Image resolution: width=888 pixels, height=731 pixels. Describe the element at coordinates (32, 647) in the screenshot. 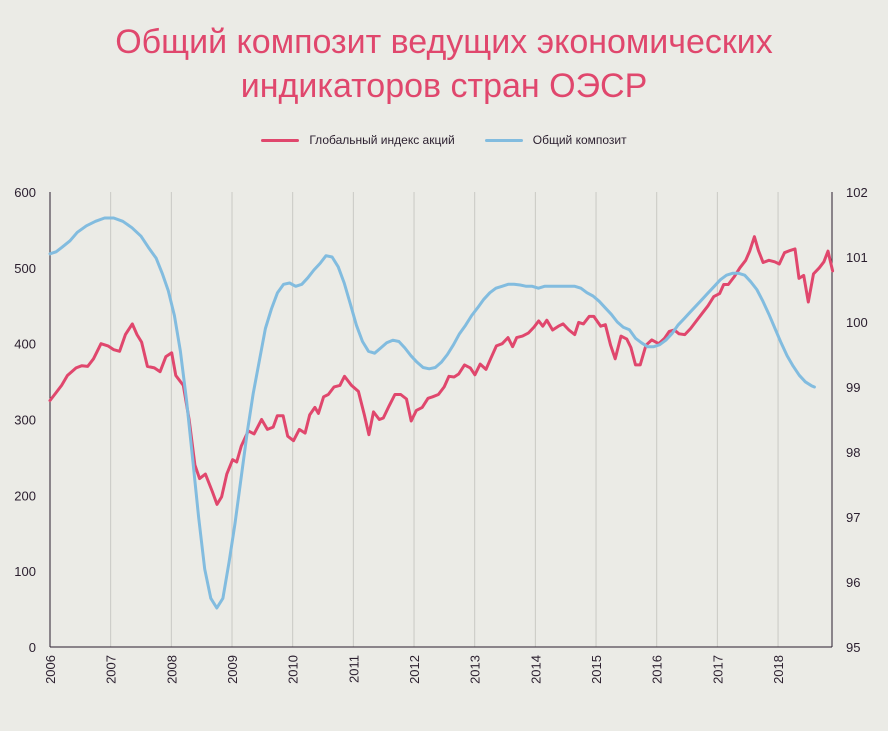

I see `y-left-tick-0: 0` at that location.